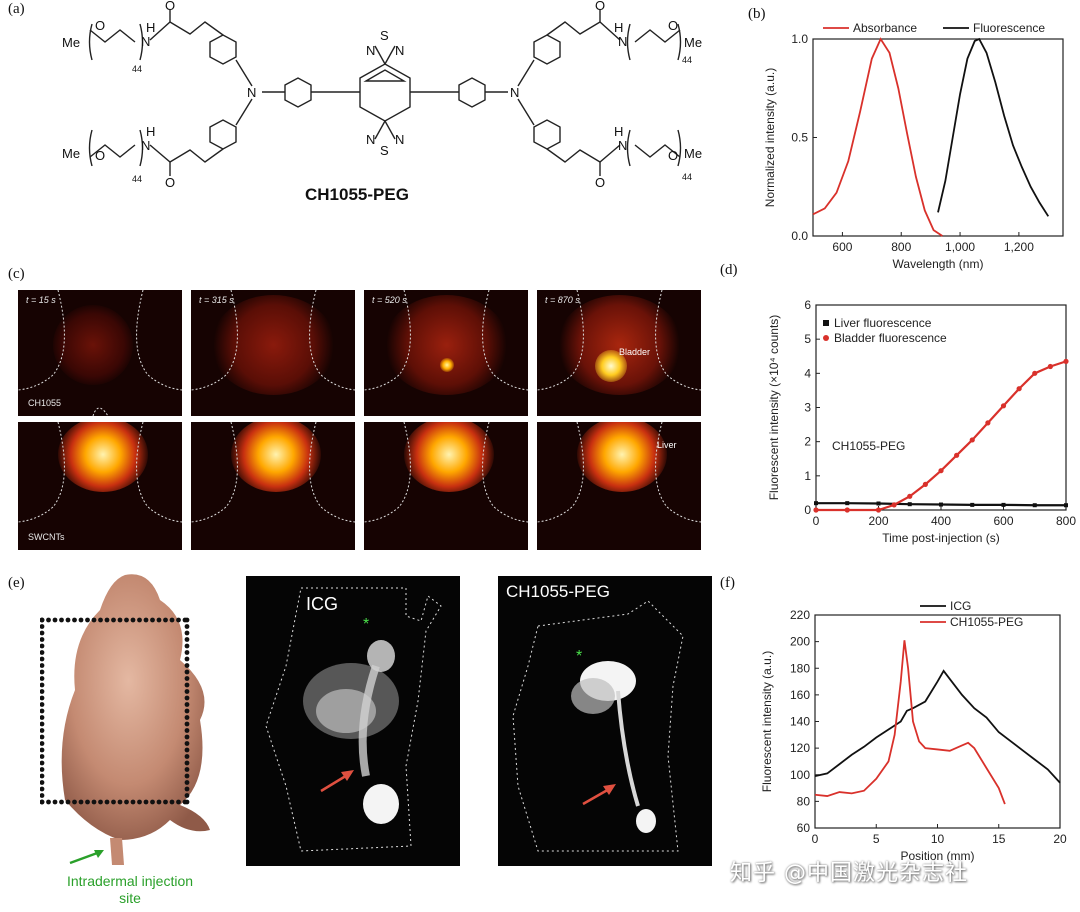 The height and width of the screenshot is (912, 1080). Describe the element at coordinates (807, 305) in the screenshot. I see `y-tick-label: 6` at that location.